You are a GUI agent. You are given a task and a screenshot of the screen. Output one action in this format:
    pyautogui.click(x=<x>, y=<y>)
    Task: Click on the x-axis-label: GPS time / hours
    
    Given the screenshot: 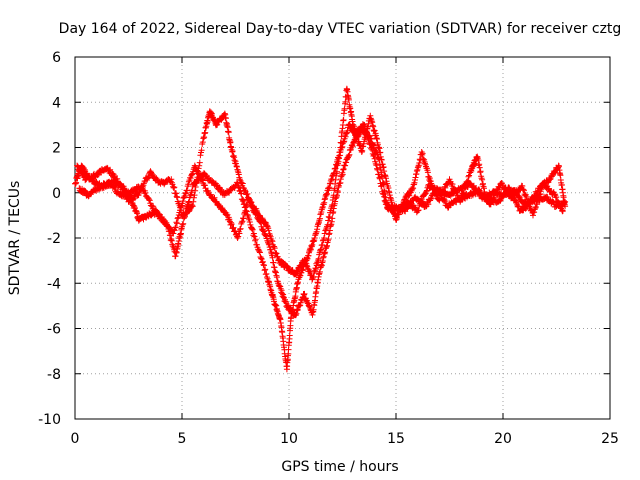 What is the action you would take?
    pyautogui.click(x=339, y=467)
    